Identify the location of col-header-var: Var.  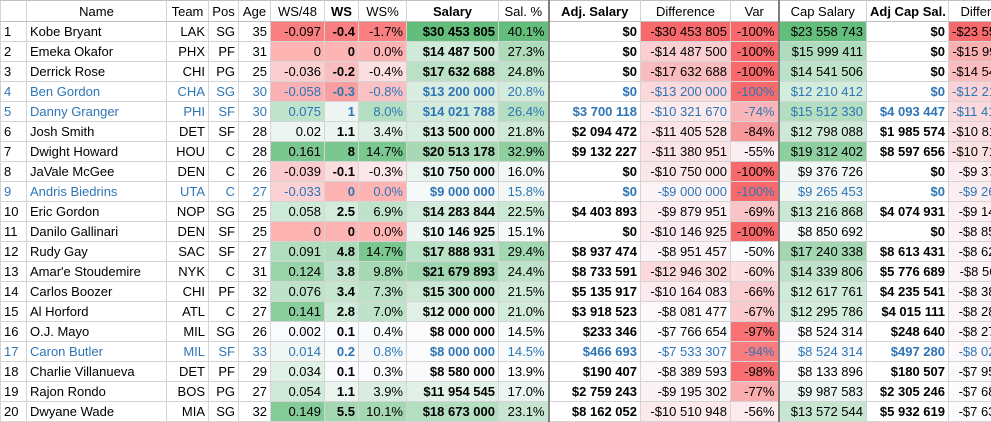
(755, 11).